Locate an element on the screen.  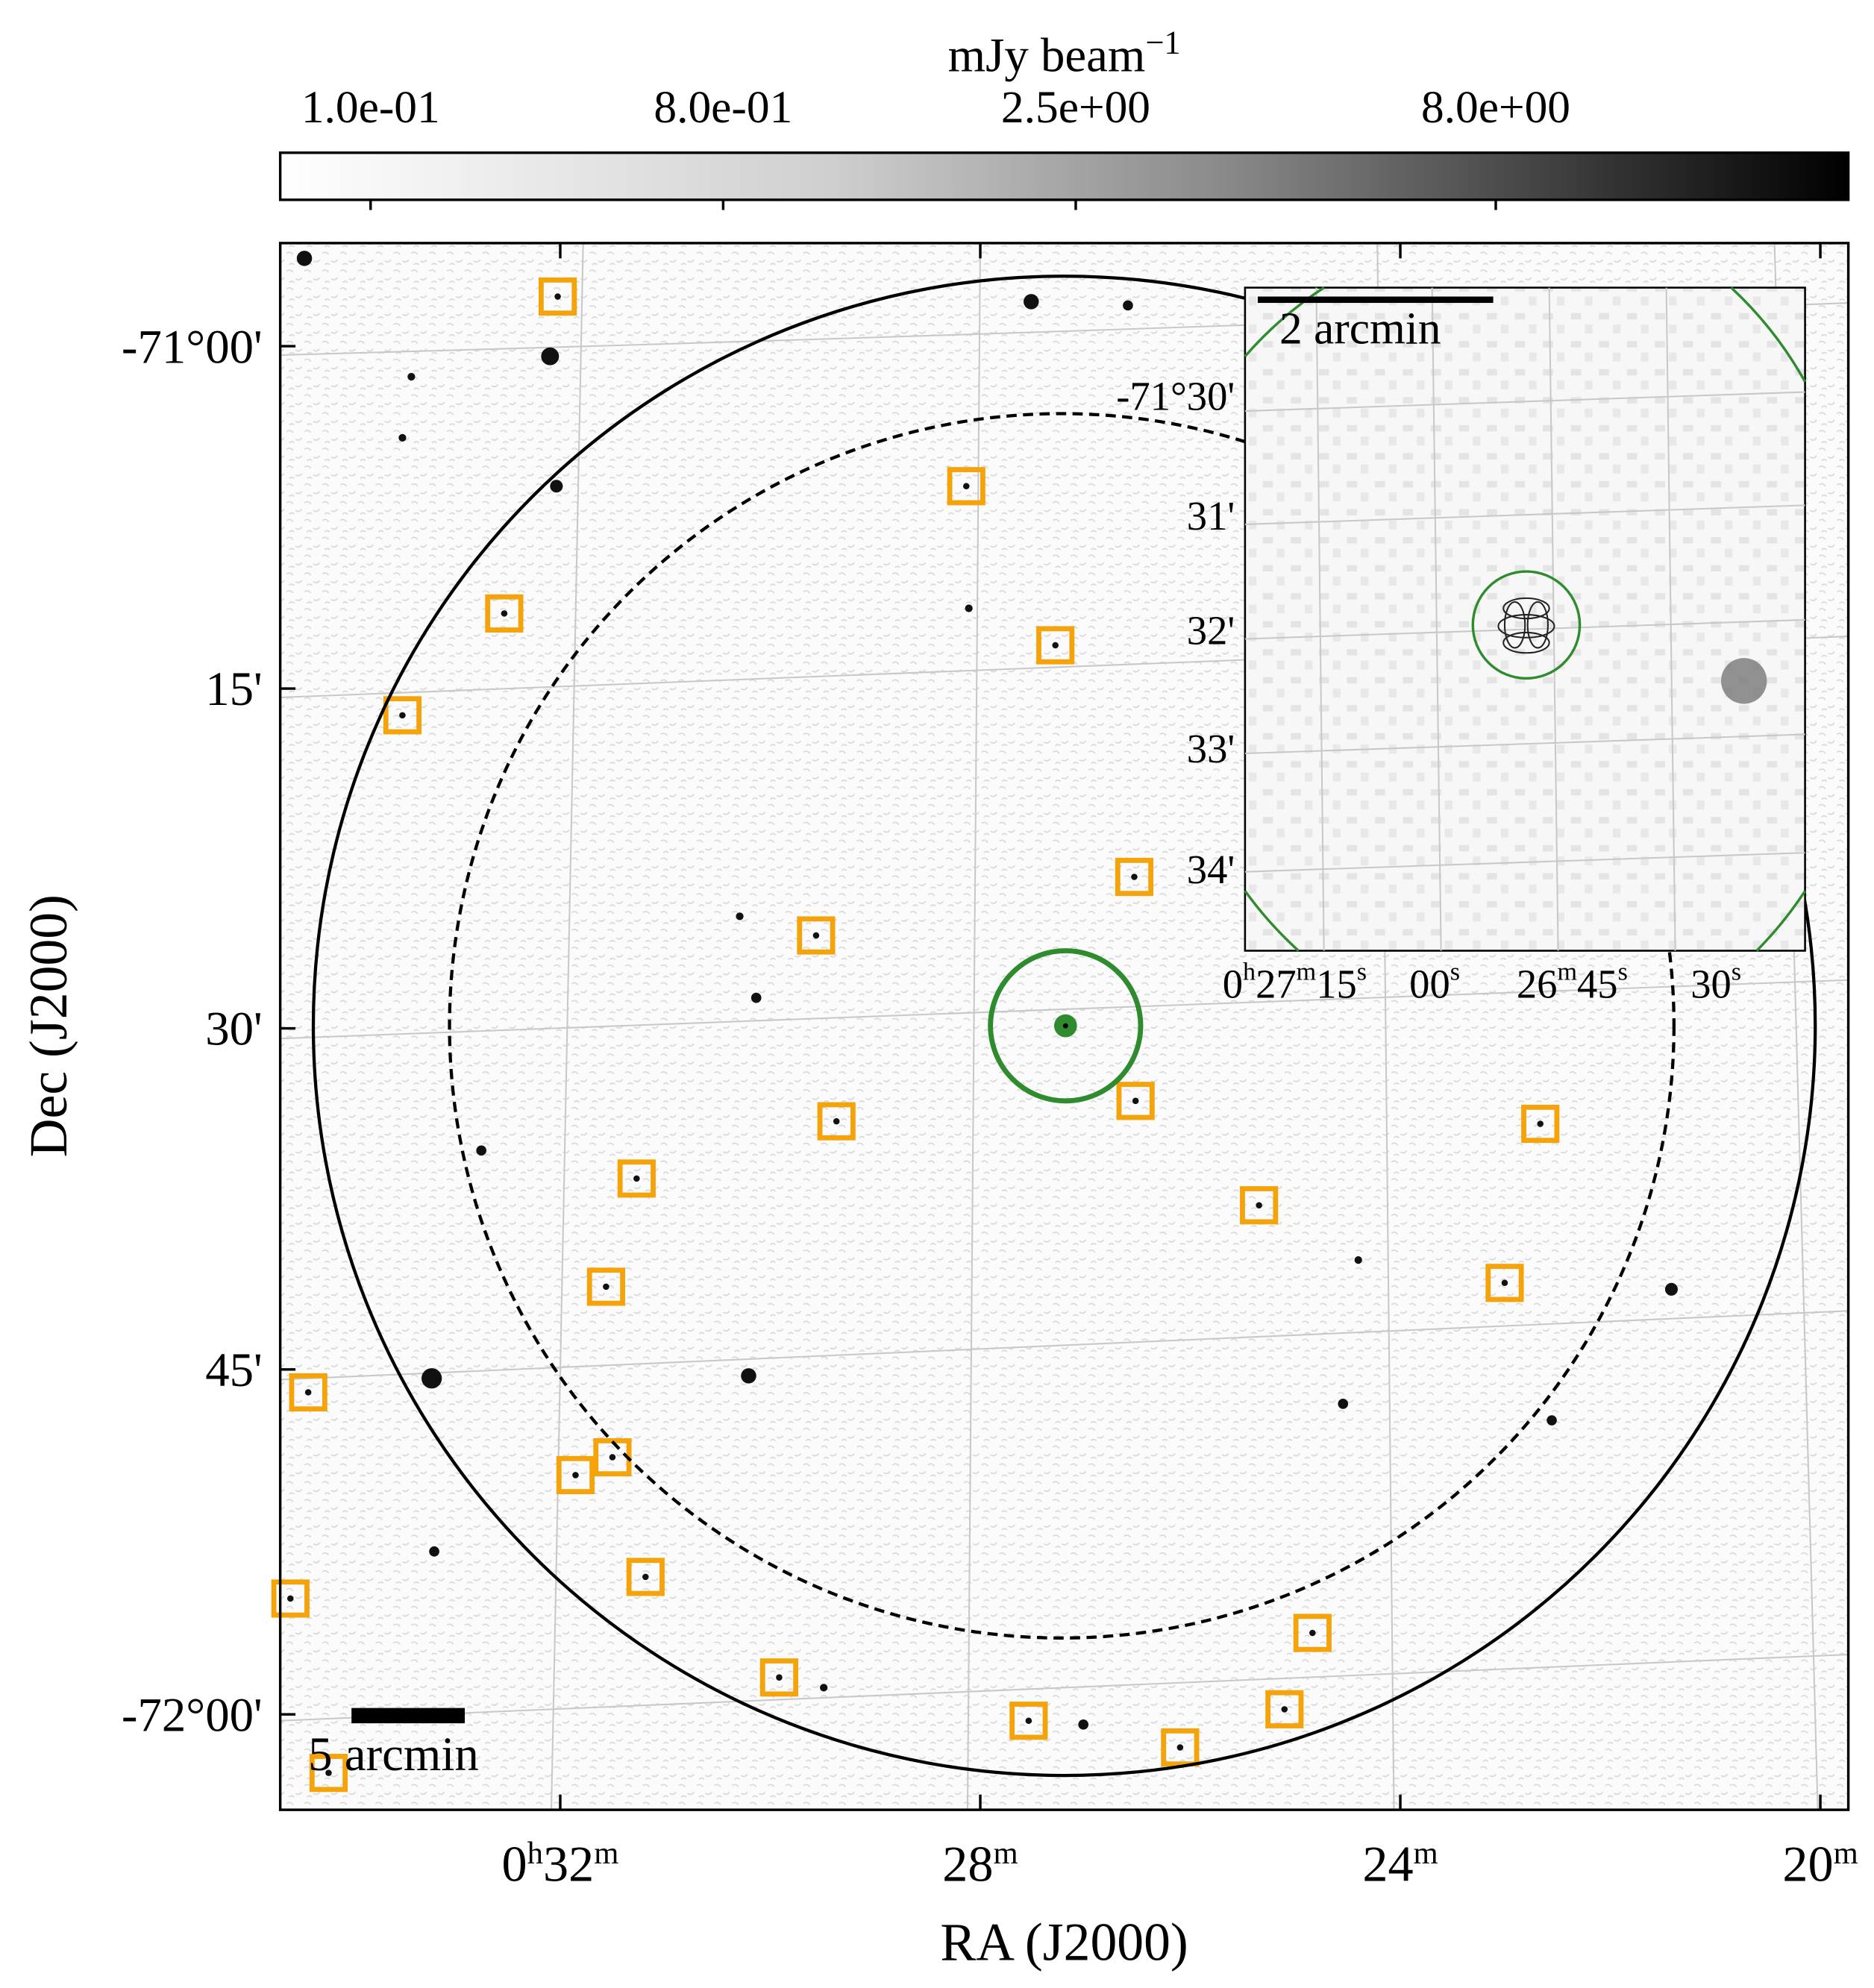
colorbar-ticks: 1.0e-01 8.0e-01 2.5e+00 8.0e+00 is located at coordinates (935, 146).